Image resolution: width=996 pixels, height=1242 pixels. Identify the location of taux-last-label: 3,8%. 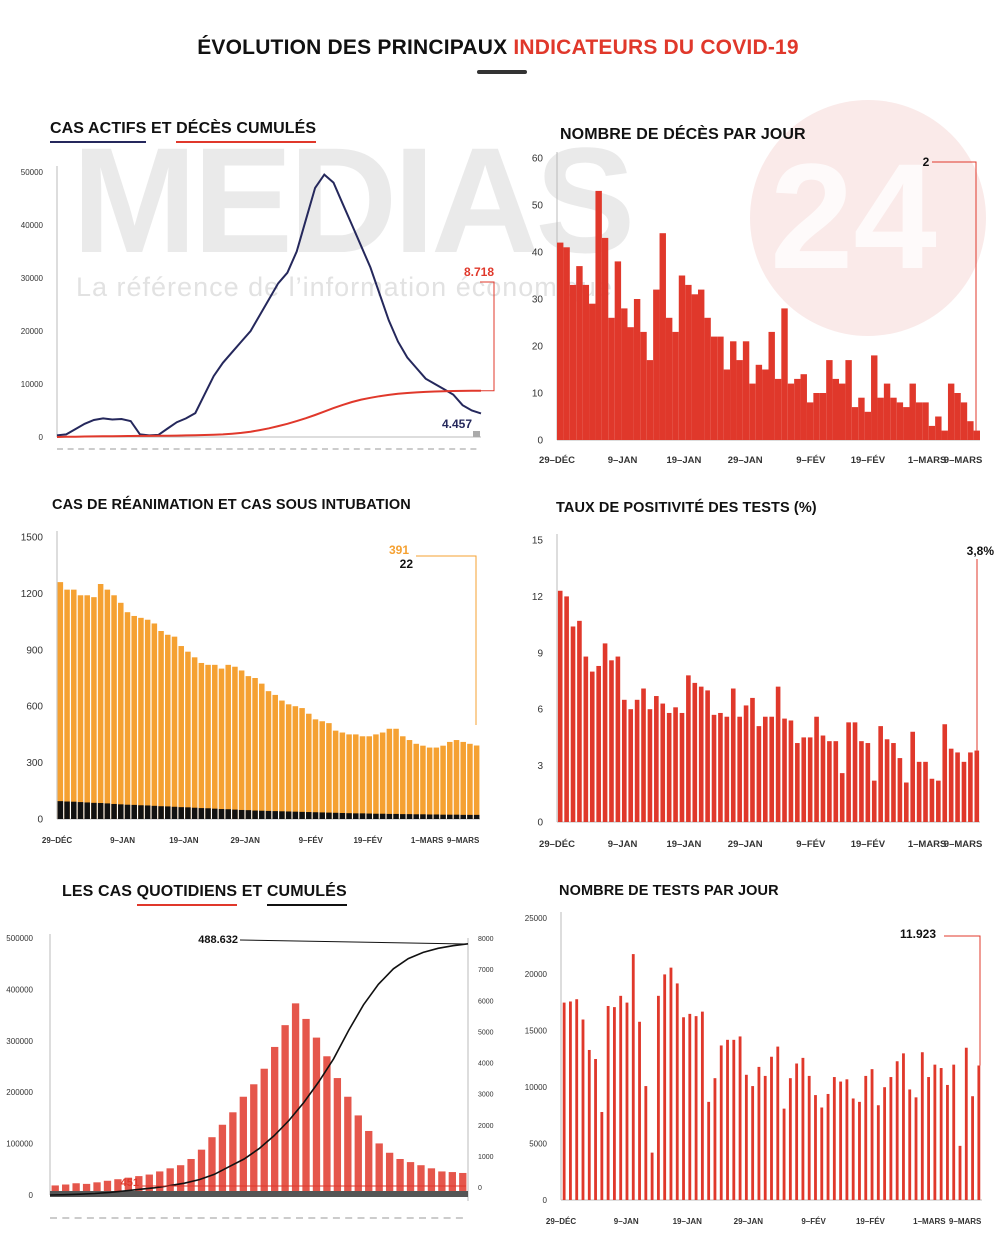
(981, 551).